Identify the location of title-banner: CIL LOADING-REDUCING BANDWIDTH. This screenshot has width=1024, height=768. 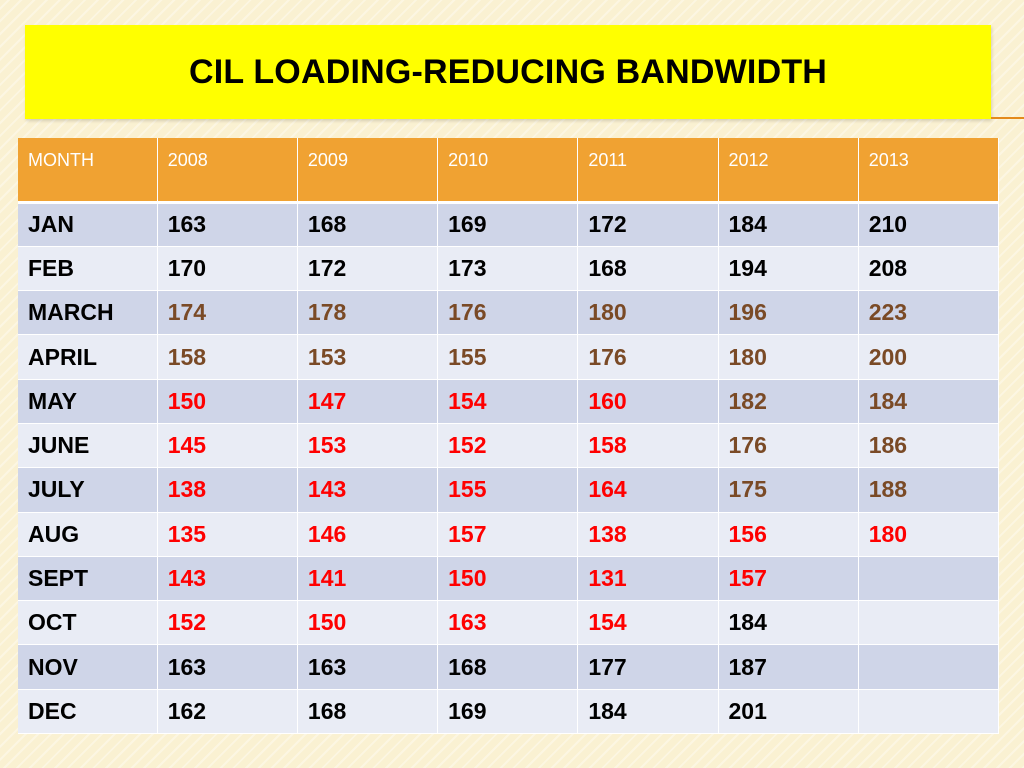
(508, 72).